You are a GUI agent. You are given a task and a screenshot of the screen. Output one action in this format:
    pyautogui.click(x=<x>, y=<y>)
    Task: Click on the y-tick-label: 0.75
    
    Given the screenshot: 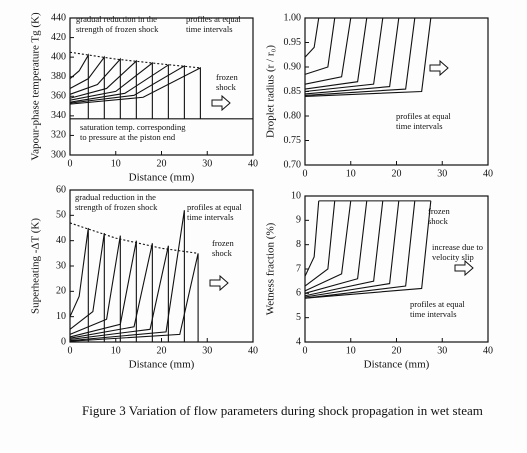 What is the action you would take?
    pyautogui.click(x=293, y=140)
    